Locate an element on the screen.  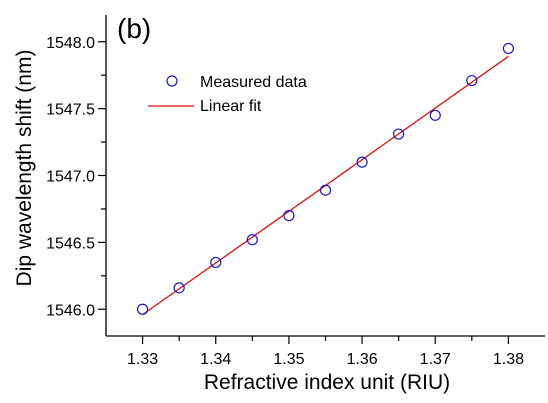
y-tick-label: 1547.0 is located at coordinates (70, 177).